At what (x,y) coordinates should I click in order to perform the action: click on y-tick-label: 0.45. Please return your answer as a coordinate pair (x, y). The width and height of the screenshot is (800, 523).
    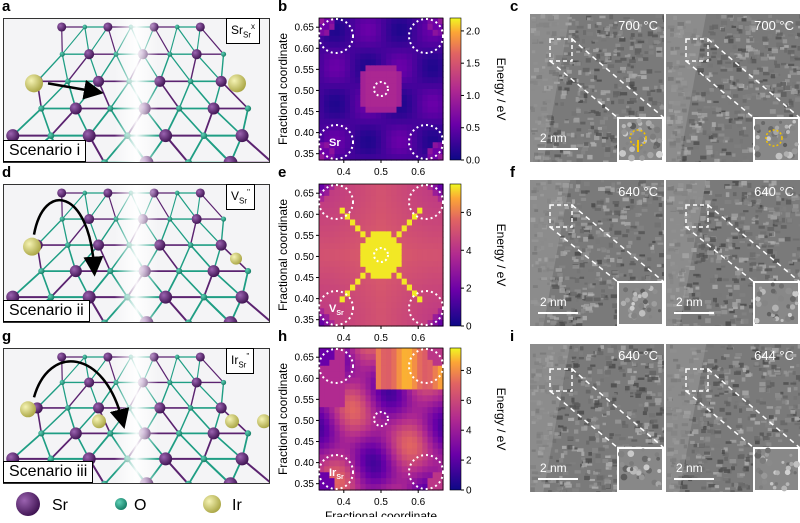
    Looking at the image, I should click on (305, 278).